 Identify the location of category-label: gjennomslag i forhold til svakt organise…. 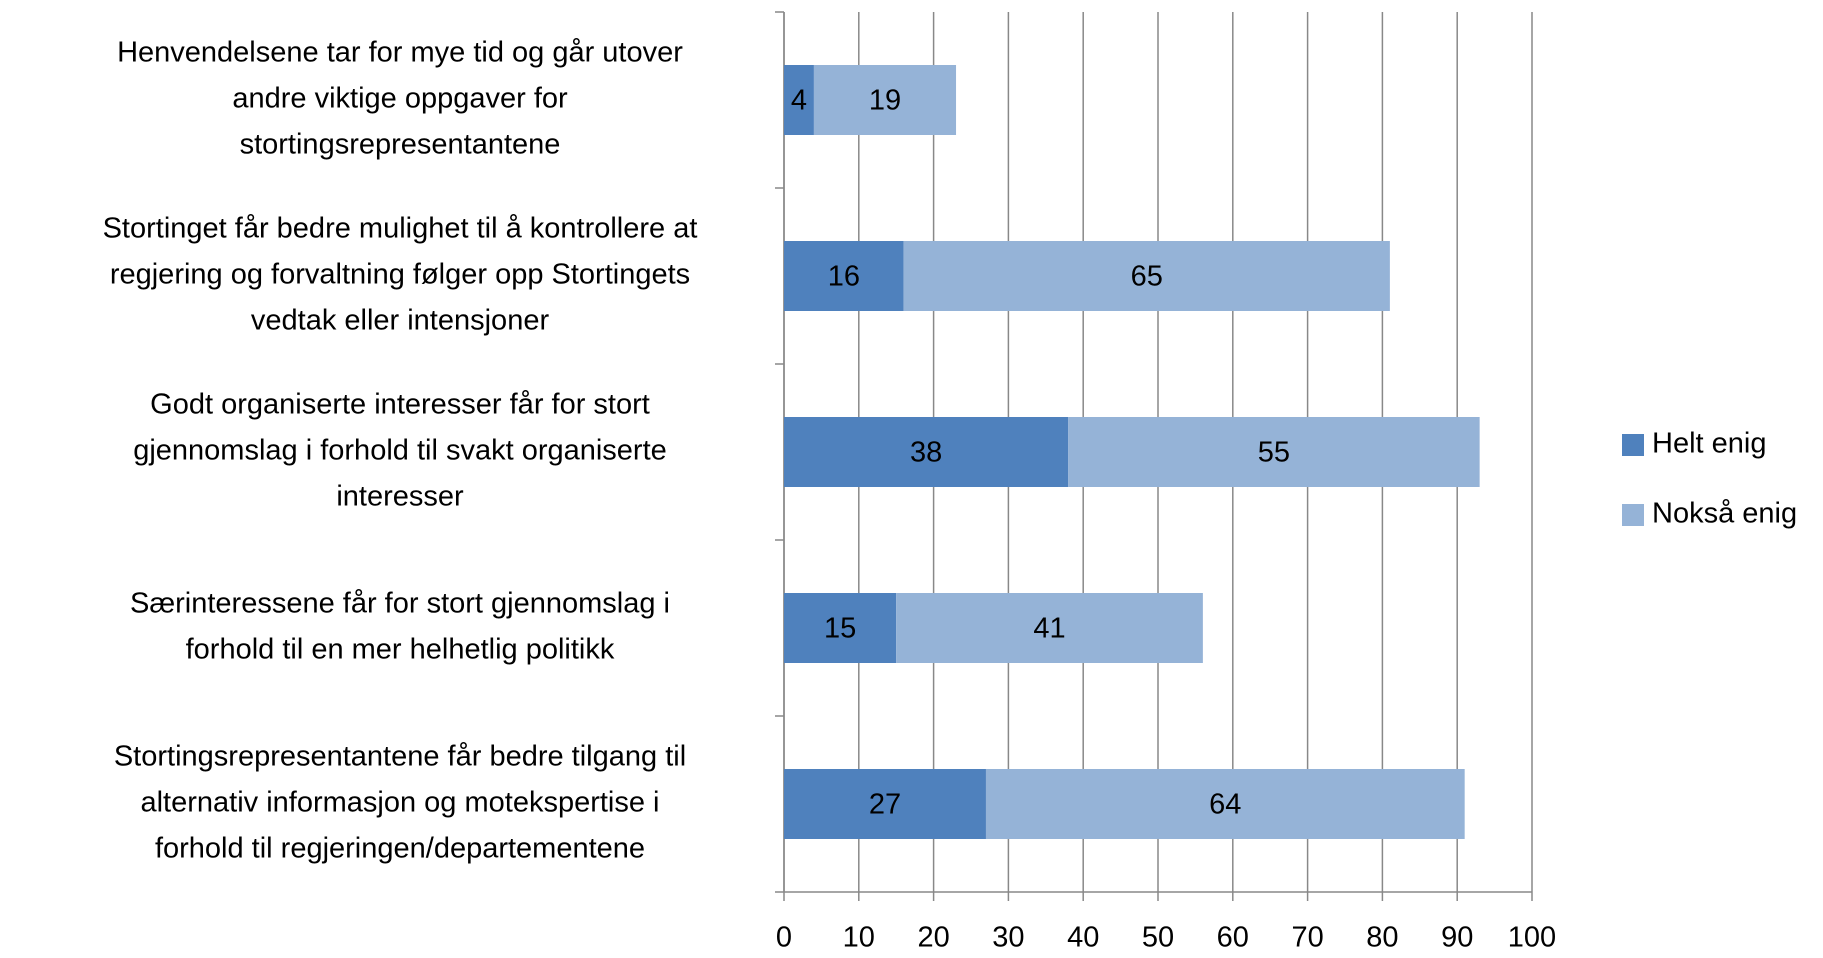
(400, 451).